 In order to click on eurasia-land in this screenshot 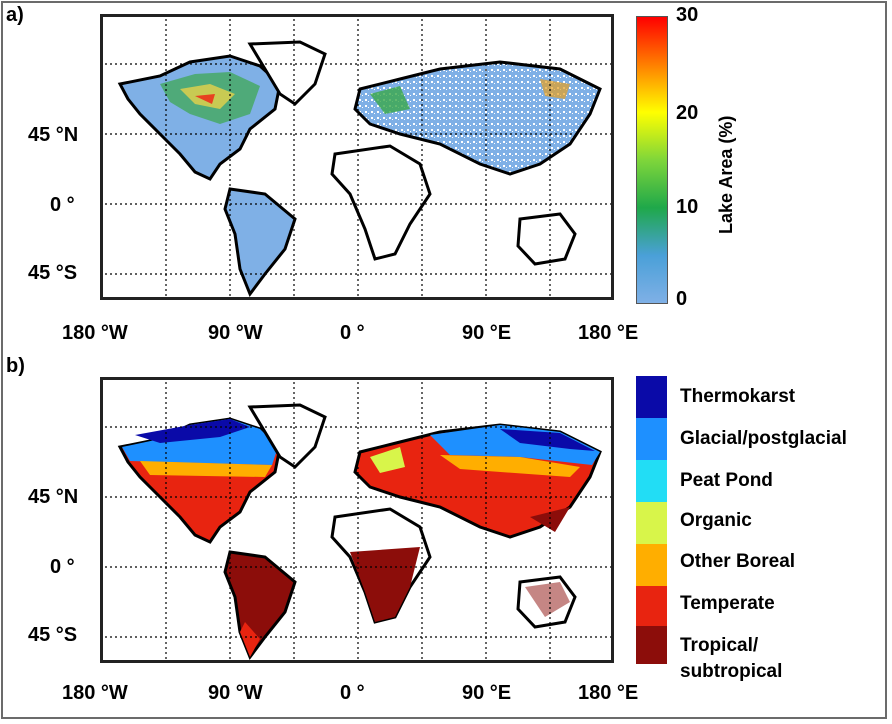, I will do `click(477, 118)`.